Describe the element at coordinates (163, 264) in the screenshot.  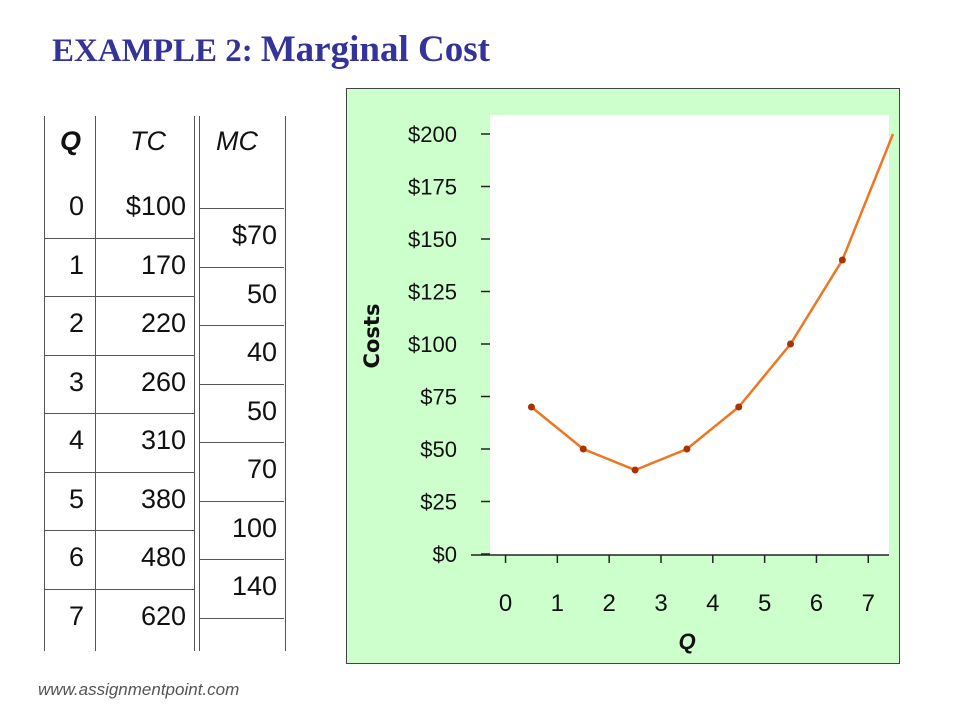
I see `tc-cell: 170` at that location.